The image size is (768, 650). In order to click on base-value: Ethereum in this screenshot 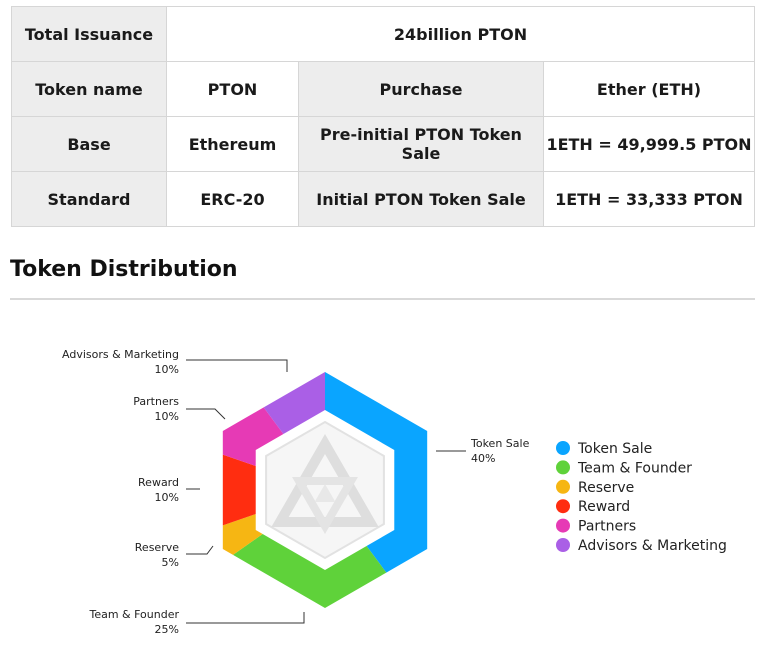, I will do `click(232, 144)`.